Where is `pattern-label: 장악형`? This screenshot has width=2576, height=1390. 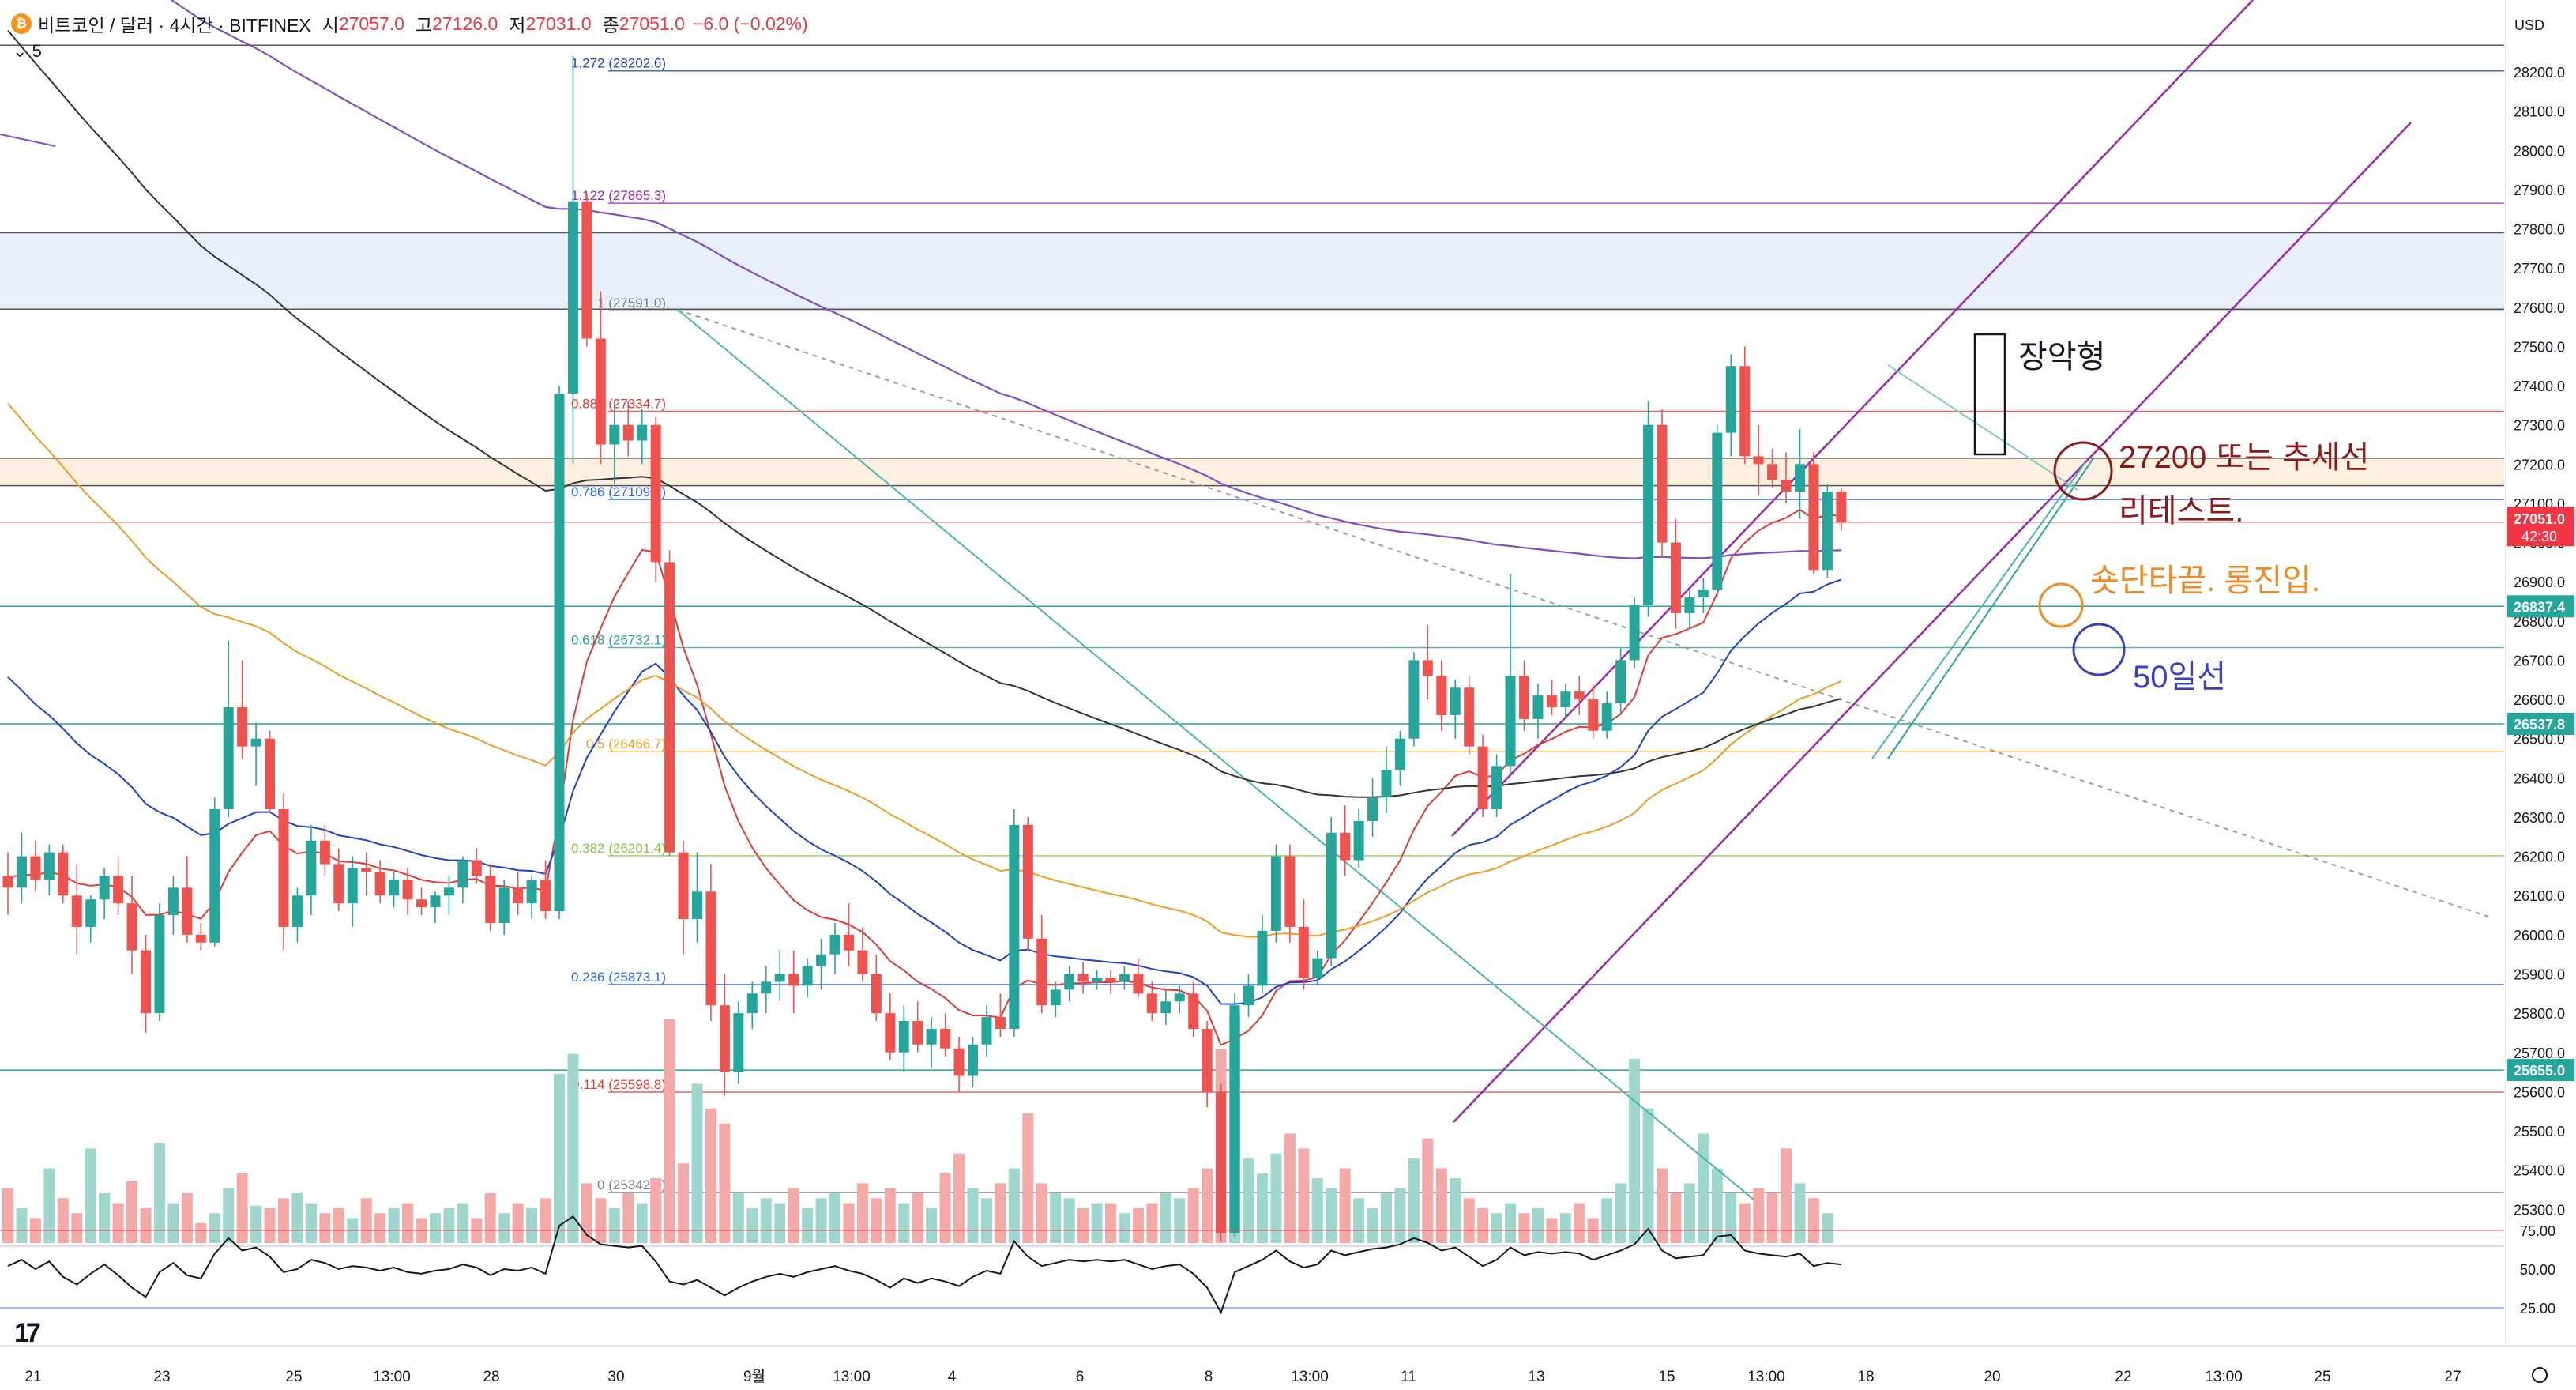 pattern-label: 장악형 is located at coordinates (2061, 357).